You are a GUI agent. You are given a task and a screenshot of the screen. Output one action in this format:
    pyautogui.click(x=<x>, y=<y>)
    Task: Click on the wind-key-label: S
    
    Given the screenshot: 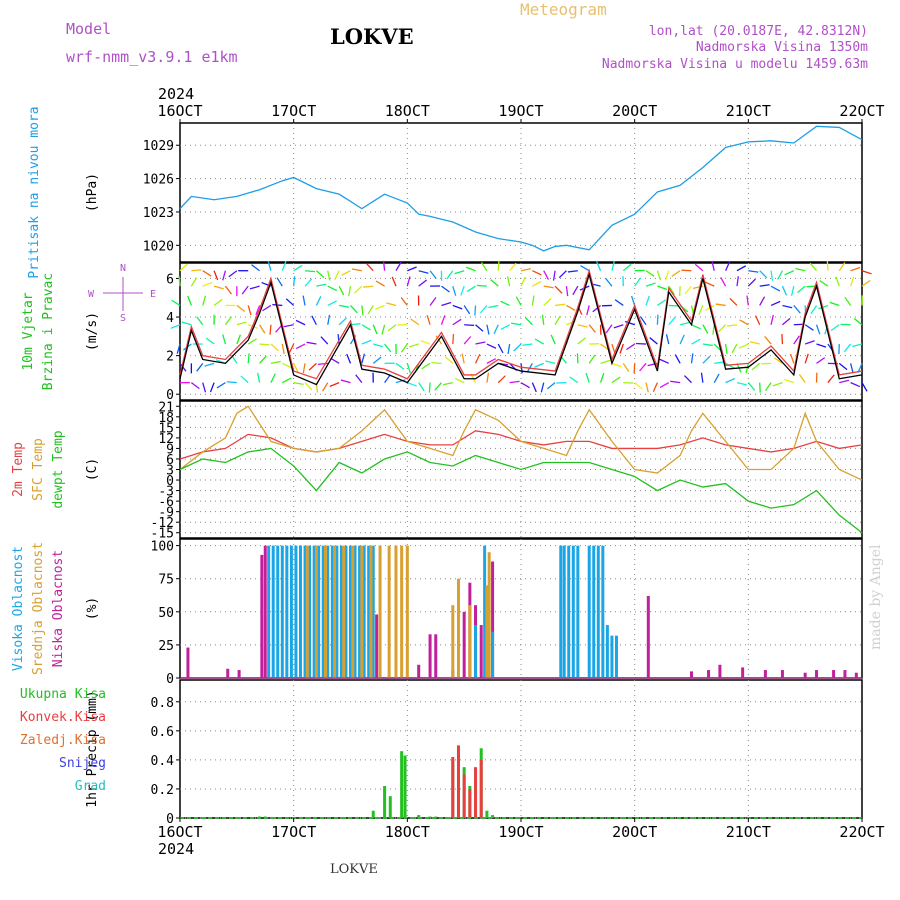 What is the action you would take?
    pyautogui.click(x=123, y=318)
    